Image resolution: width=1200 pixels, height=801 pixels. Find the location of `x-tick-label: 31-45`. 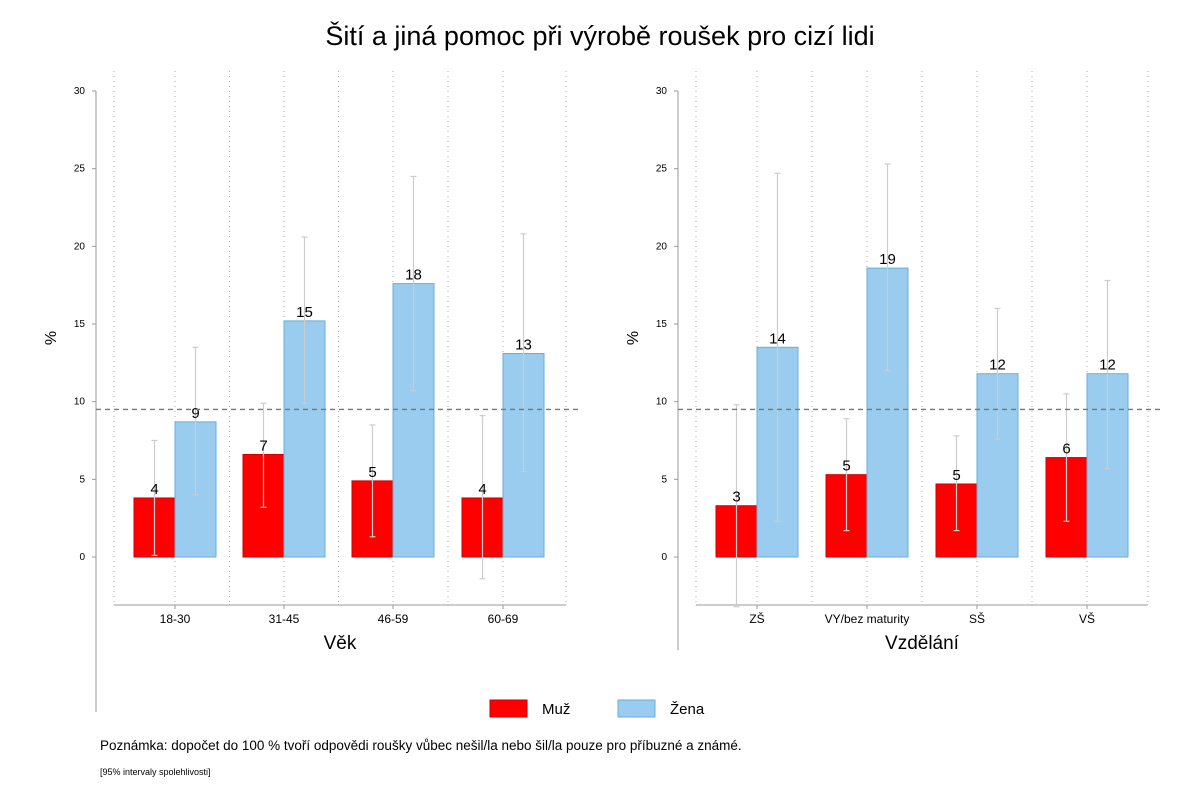

x-tick-label: 31-45 is located at coordinates (284, 619).